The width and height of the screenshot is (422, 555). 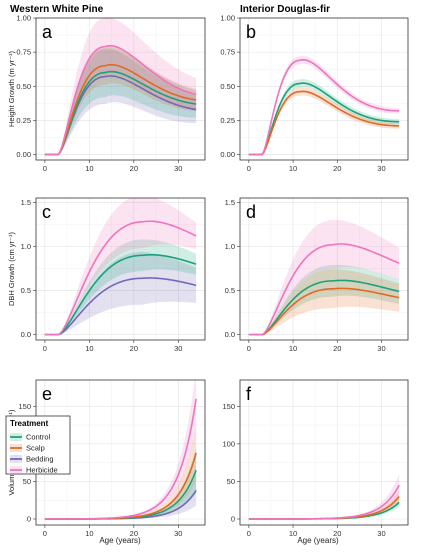 I want to click on panel-label-b: b, so click(x=251, y=32).